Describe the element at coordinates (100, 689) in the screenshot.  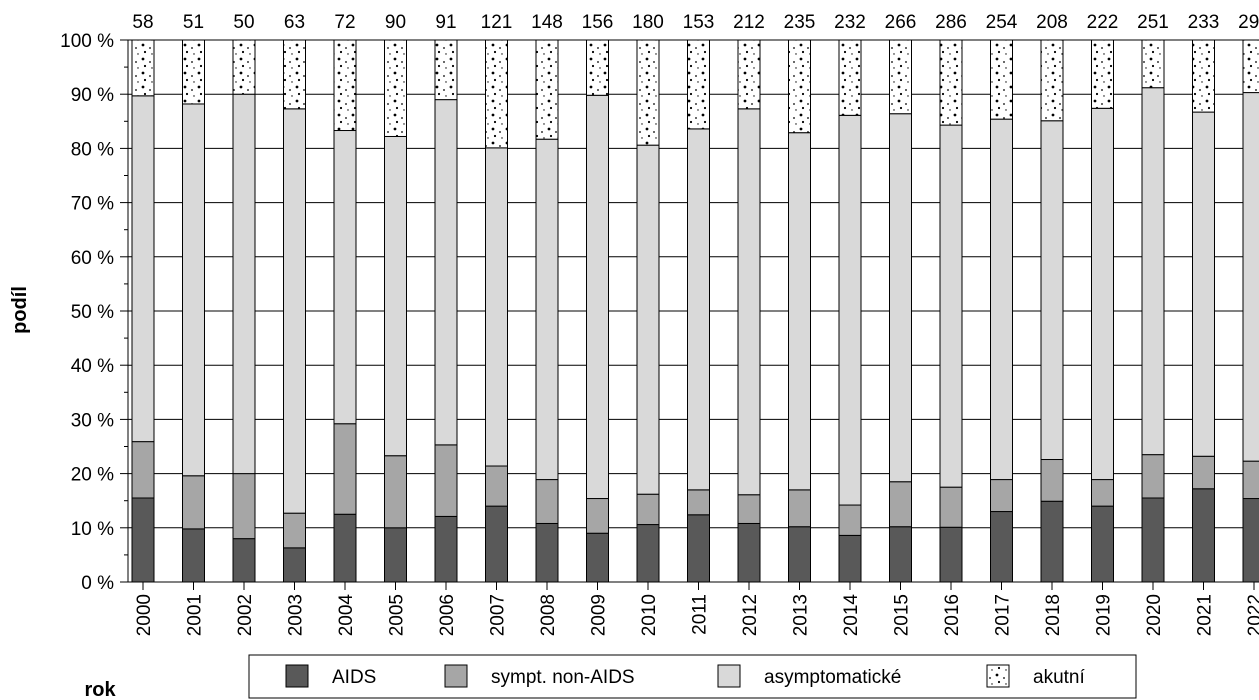
I see `x-axis-label: rok` at that location.